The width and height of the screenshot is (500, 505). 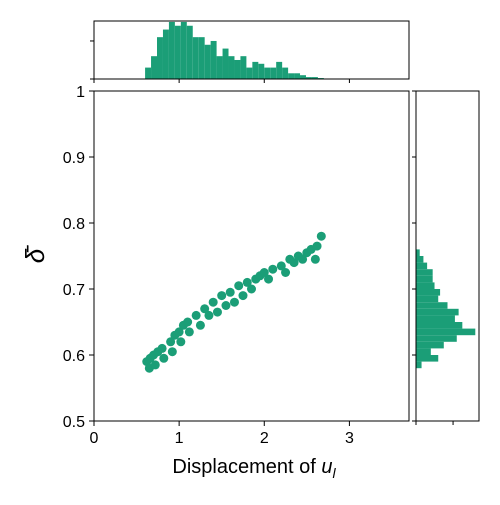 I want to click on y-tick-label: 0.8, so click(x=74, y=224).